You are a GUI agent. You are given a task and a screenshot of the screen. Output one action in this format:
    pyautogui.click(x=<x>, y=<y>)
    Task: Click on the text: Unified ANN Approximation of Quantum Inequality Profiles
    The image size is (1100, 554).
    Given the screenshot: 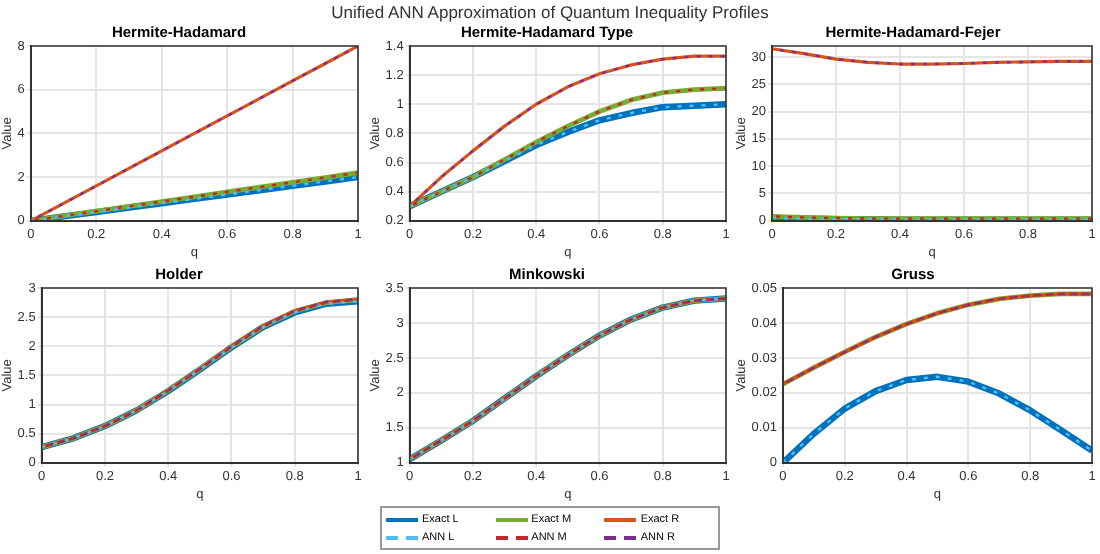 What is the action you would take?
    pyautogui.click(x=550, y=12)
    